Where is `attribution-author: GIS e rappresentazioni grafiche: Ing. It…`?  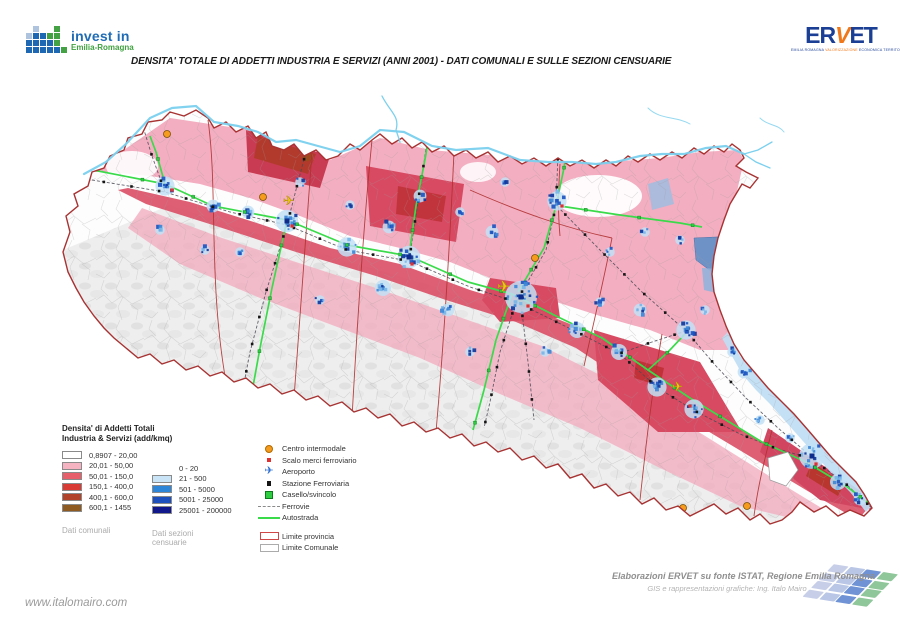
attribution-author: GIS e rappresentazioni grafiche: Ing. It… is located at coordinates (727, 588).